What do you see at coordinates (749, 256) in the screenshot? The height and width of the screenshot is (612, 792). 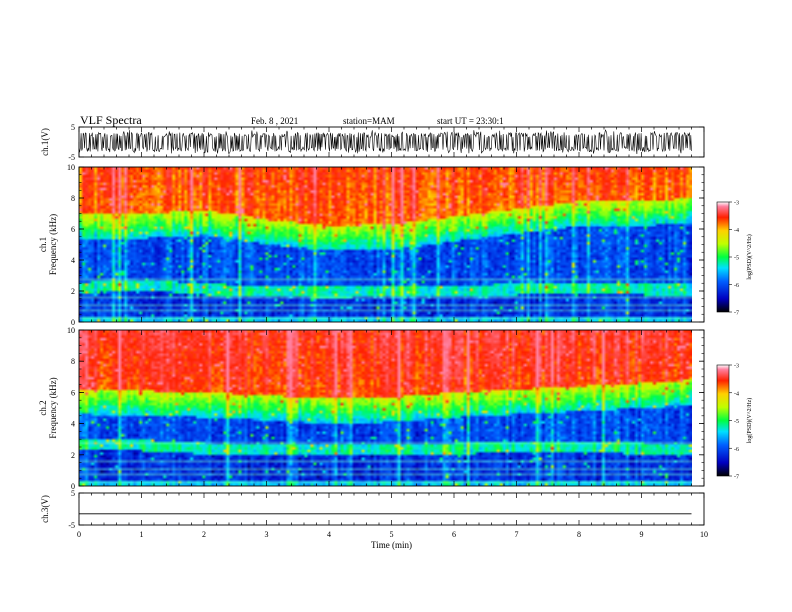 I see `ch1-spectrogram-colorbar-label: log(PSD)(V^2/Hz)` at bounding box center [749, 256].